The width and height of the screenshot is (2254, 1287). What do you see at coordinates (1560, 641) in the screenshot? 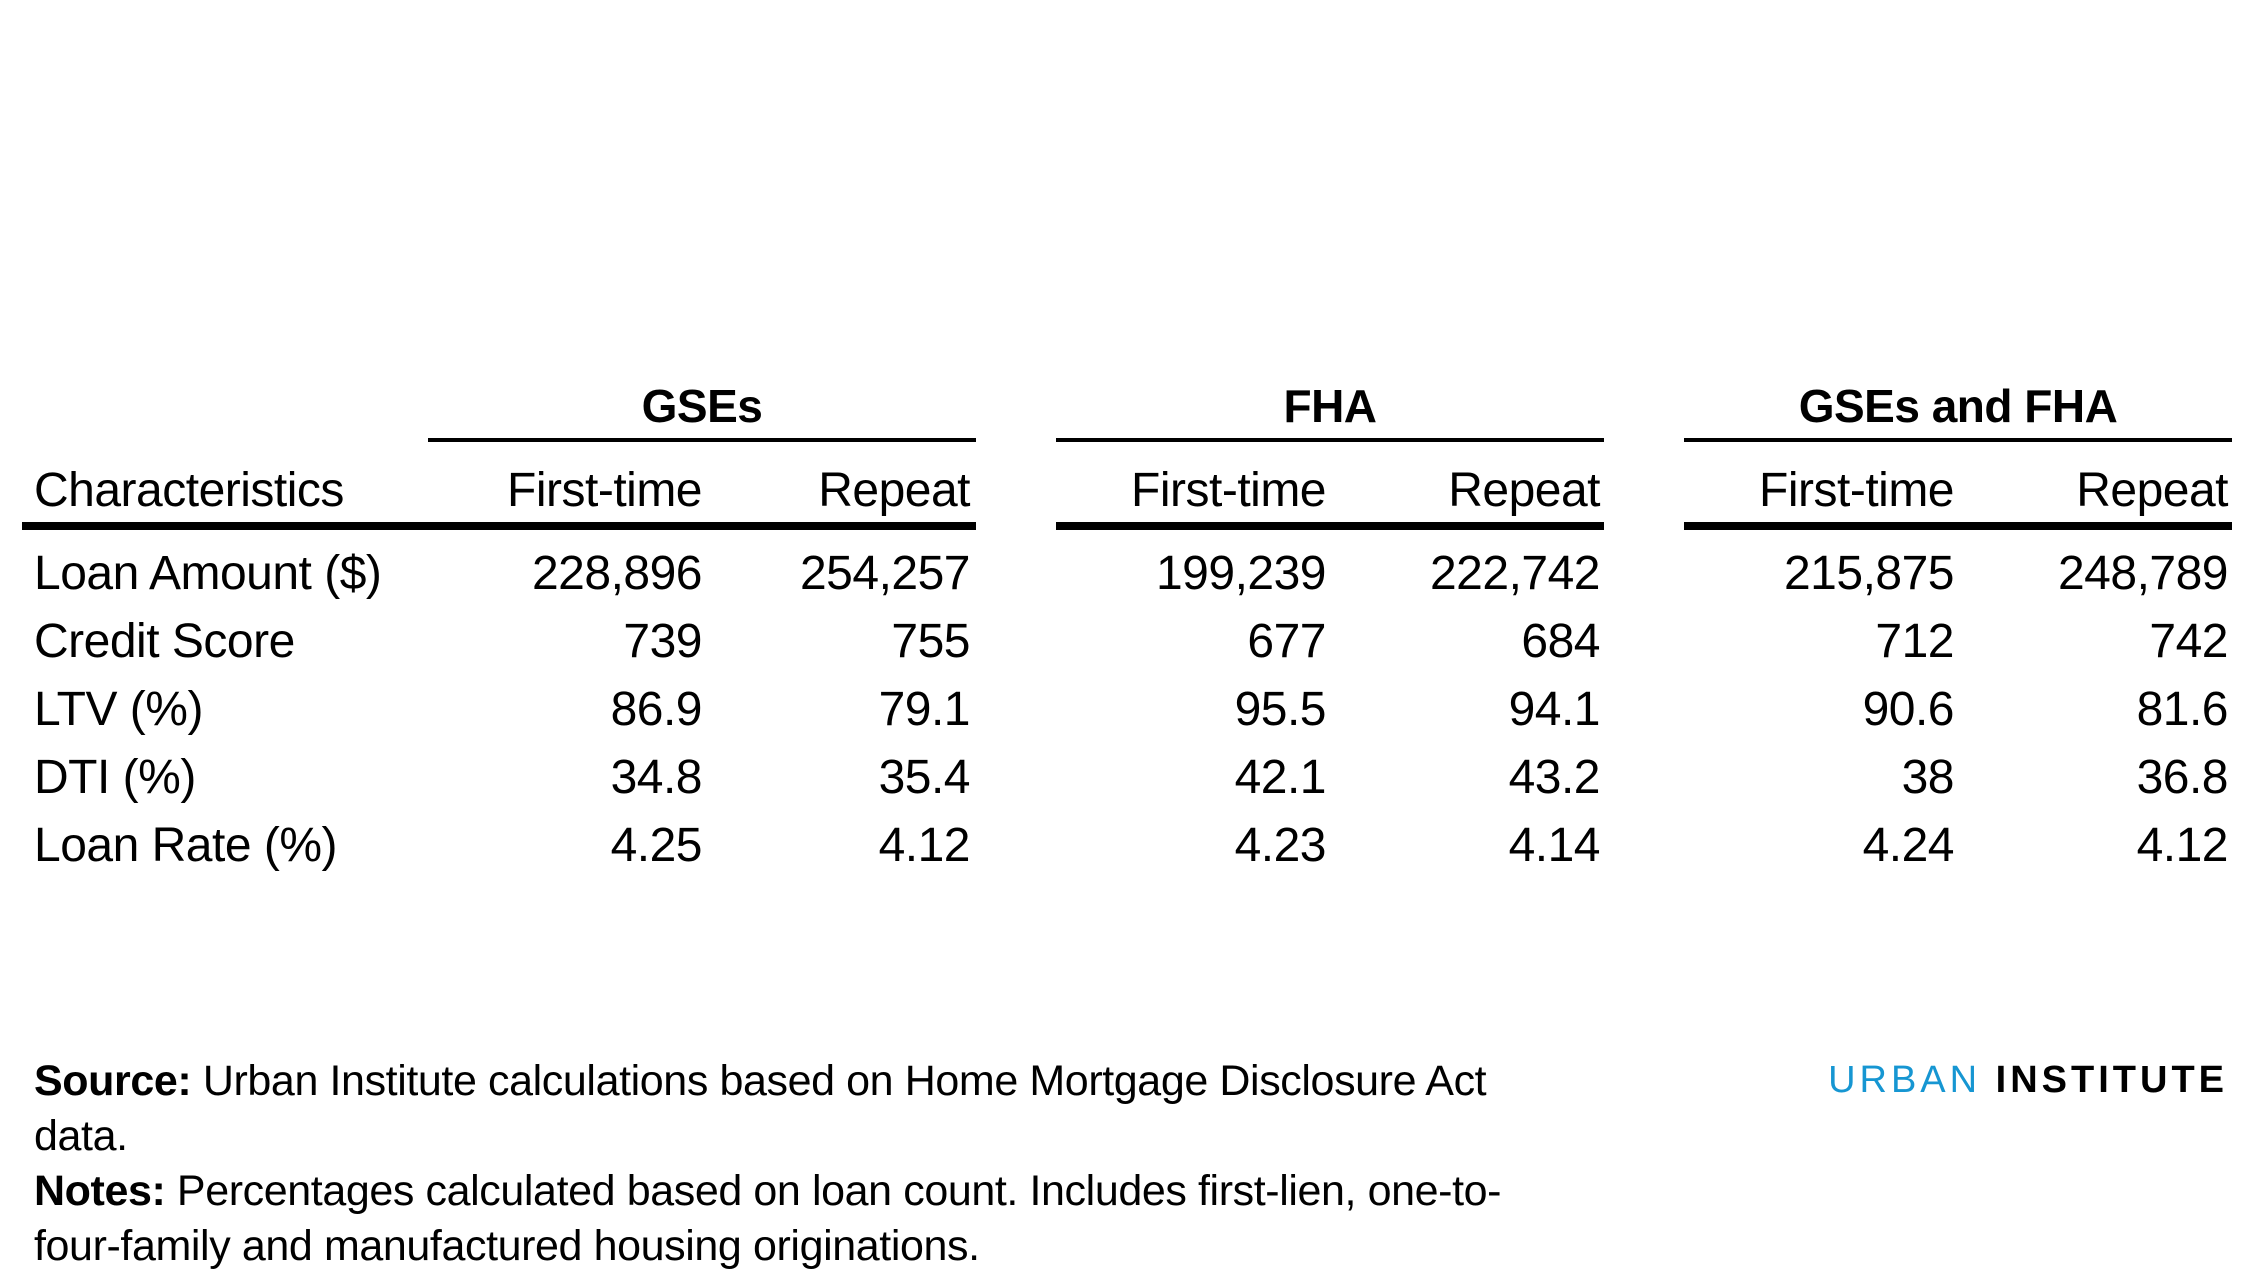
I see `table-cell: 684` at bounding box center [1560, 641].